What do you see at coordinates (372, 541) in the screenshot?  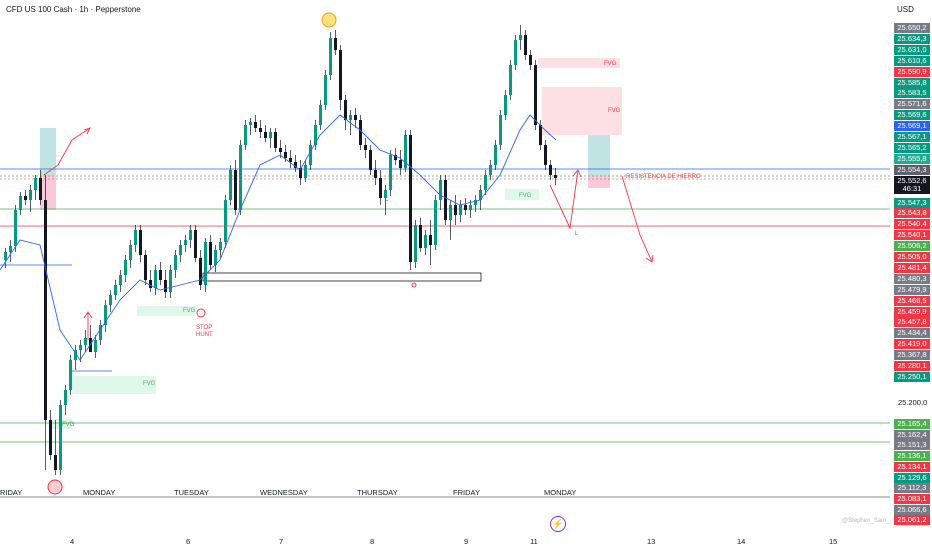 I see `x-date-label: 8` at bounding box center [372, 541].